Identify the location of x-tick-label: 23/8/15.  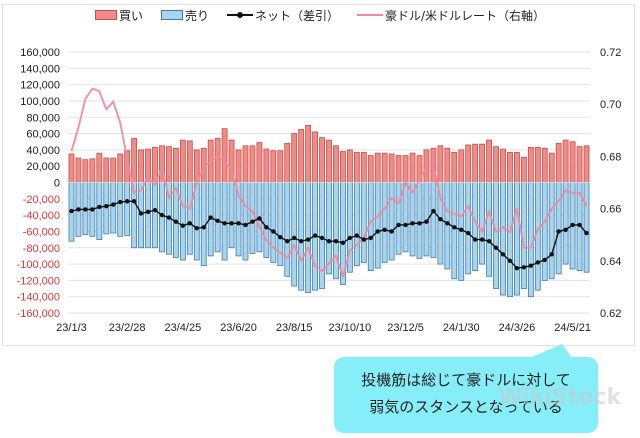
(294, 328).